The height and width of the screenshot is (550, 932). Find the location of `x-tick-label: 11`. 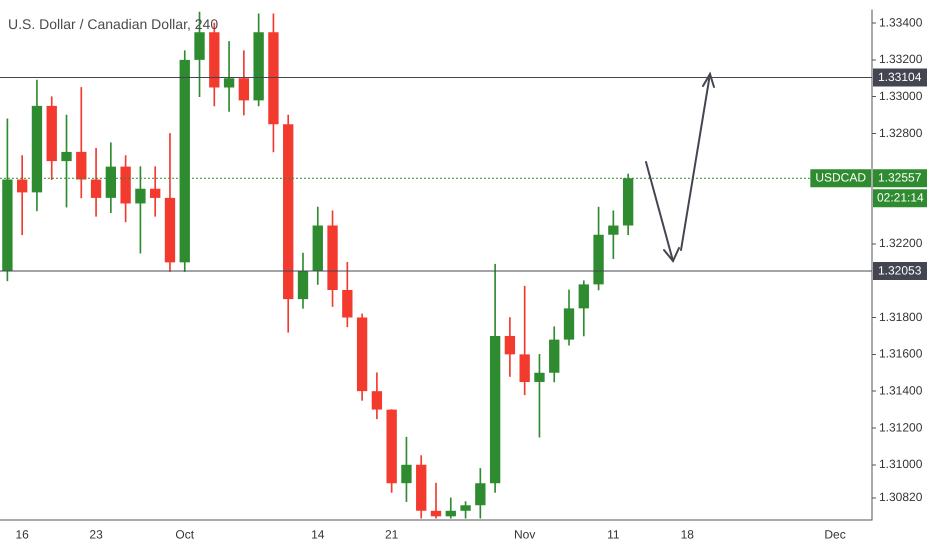

x-tick-label: 11 is located at coordinates (613, 535).